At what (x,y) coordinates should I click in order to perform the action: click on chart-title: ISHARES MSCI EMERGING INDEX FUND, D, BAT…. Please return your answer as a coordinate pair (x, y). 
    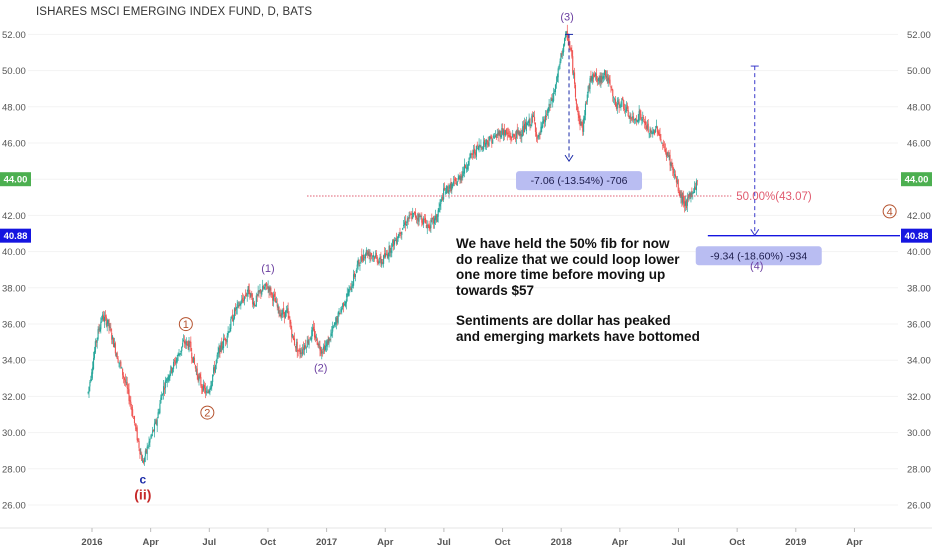
    Looking at the image, I should click on (174, 12).